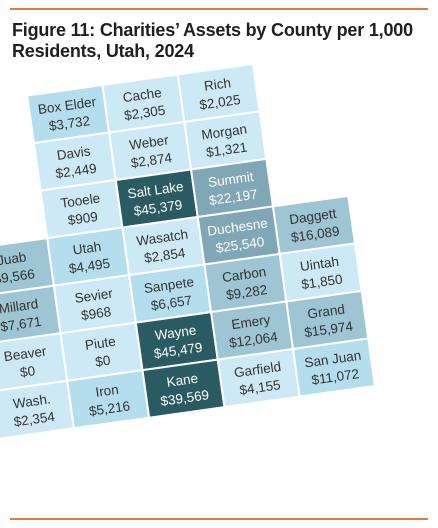  What do you see at coordinates (151, 160) in the screenshot?
I see `county-value-weber: $2,874` at bounding box center [151, 160].